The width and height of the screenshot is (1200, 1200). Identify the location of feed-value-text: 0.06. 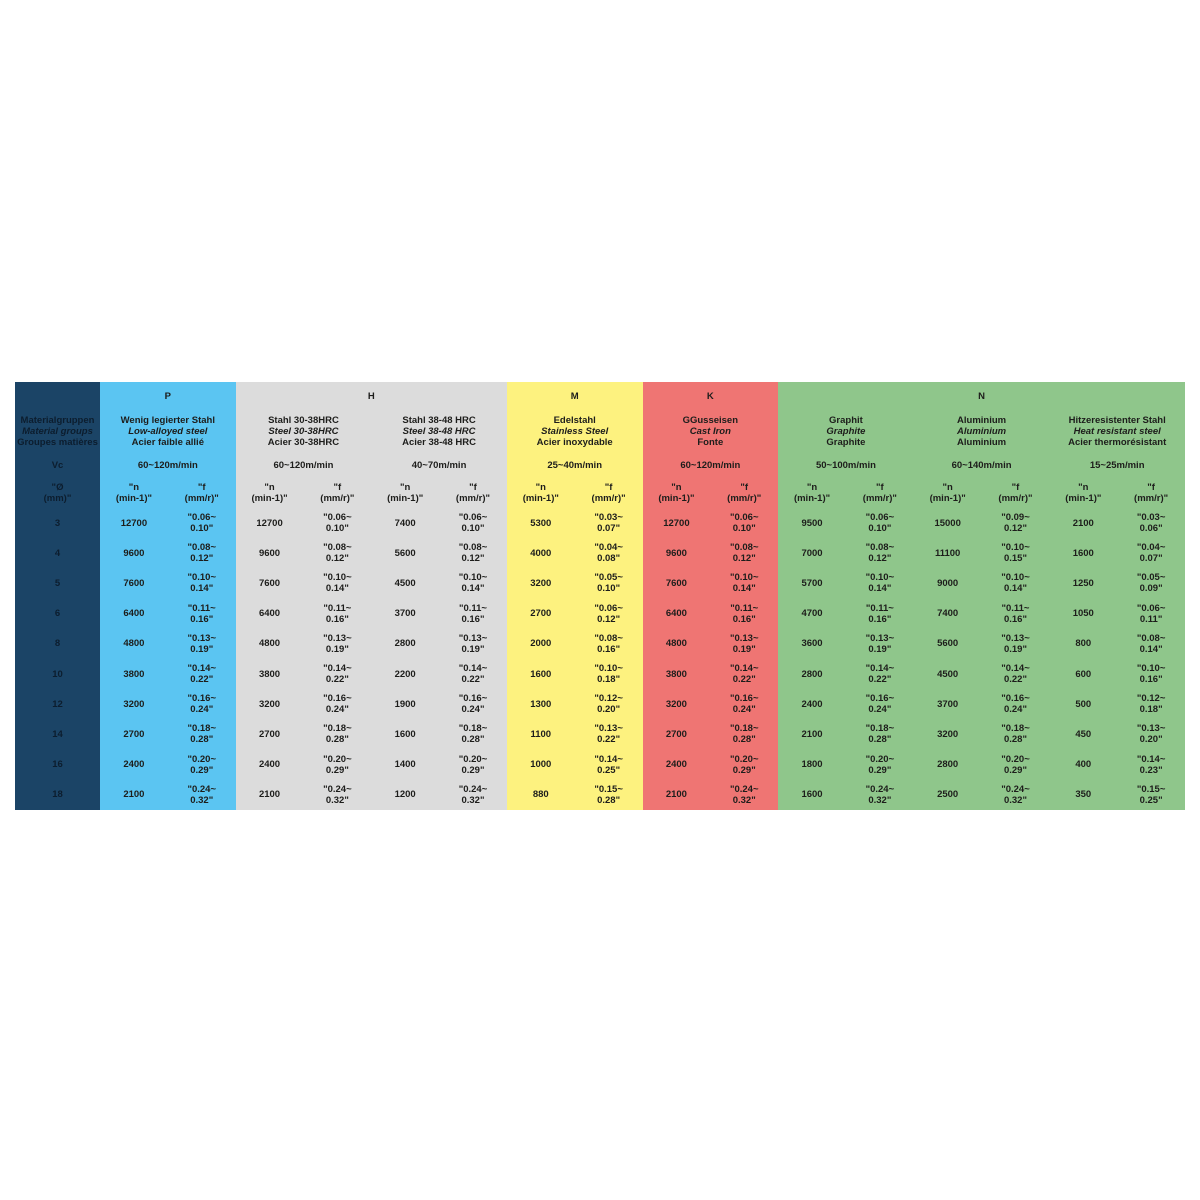
(1151, 528).